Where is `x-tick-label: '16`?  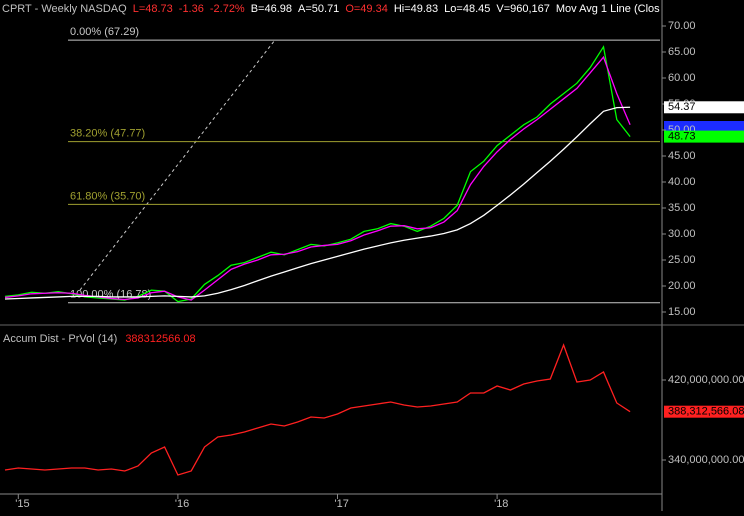 x-tick-label: '16 is located at coordinates (182, 504).